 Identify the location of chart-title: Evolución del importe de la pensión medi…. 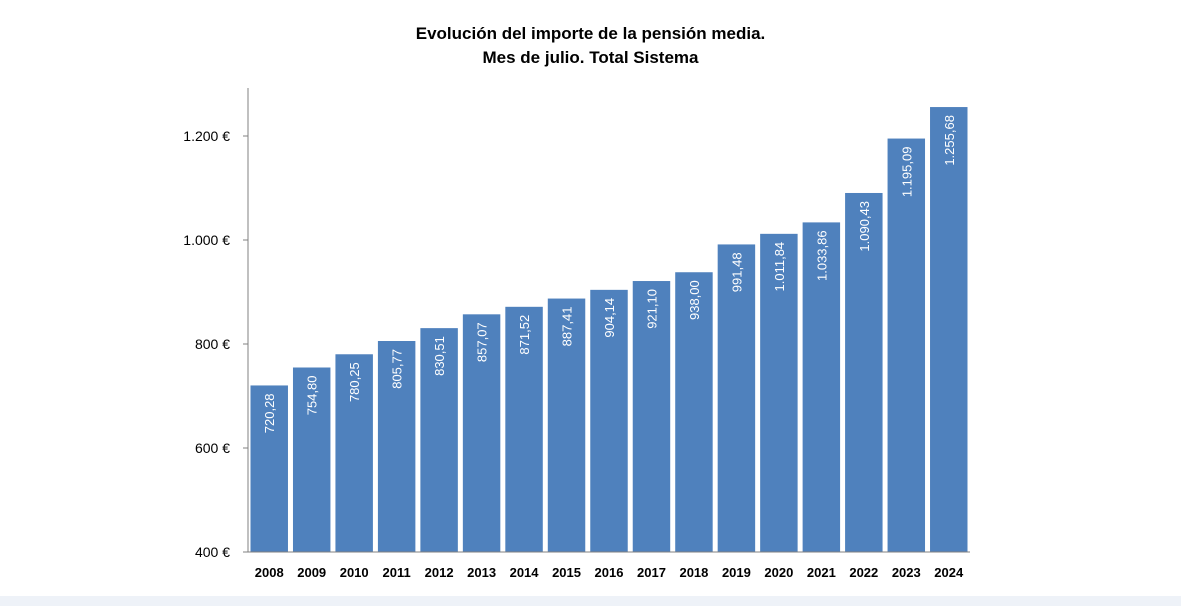
(590, 46).